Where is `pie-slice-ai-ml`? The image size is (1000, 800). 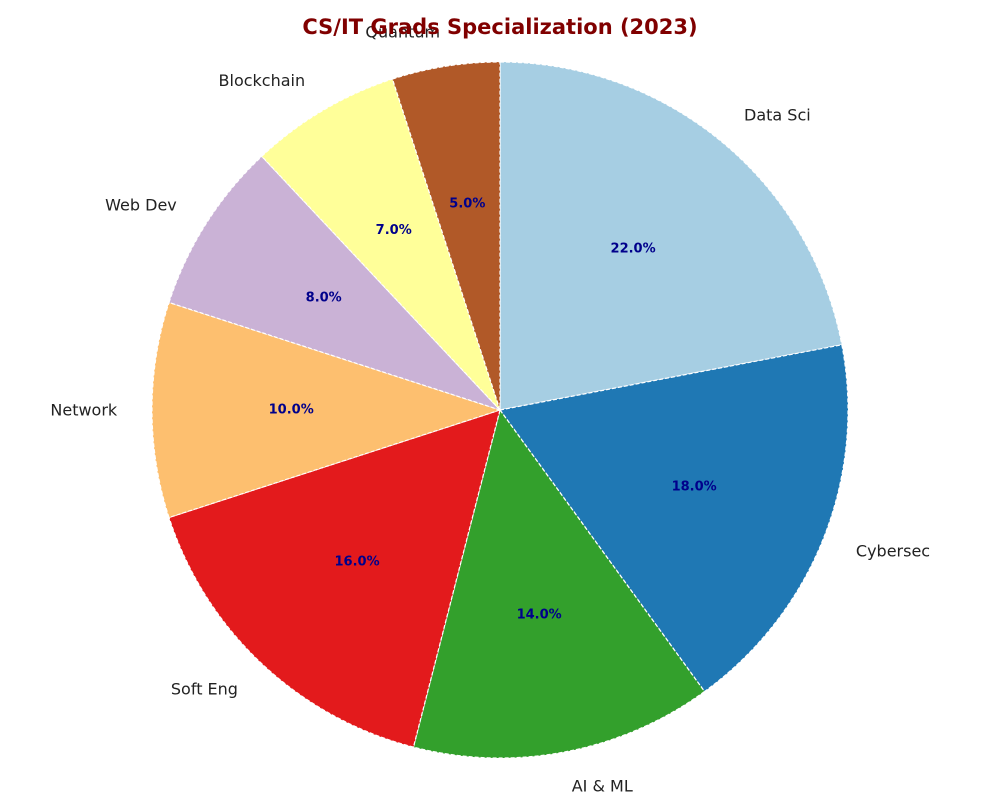 pie-slice-ai-ml is located at coordinates (559, 583).